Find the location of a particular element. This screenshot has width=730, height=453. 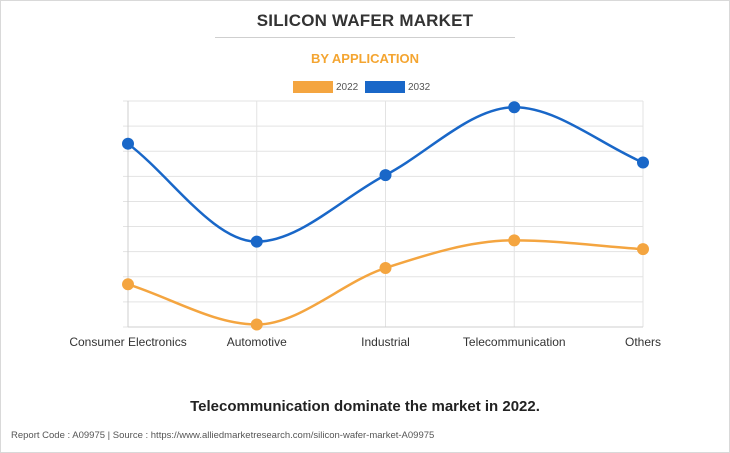

x-tick-label: Consumer Electronics is located at coordinates (127, 342).